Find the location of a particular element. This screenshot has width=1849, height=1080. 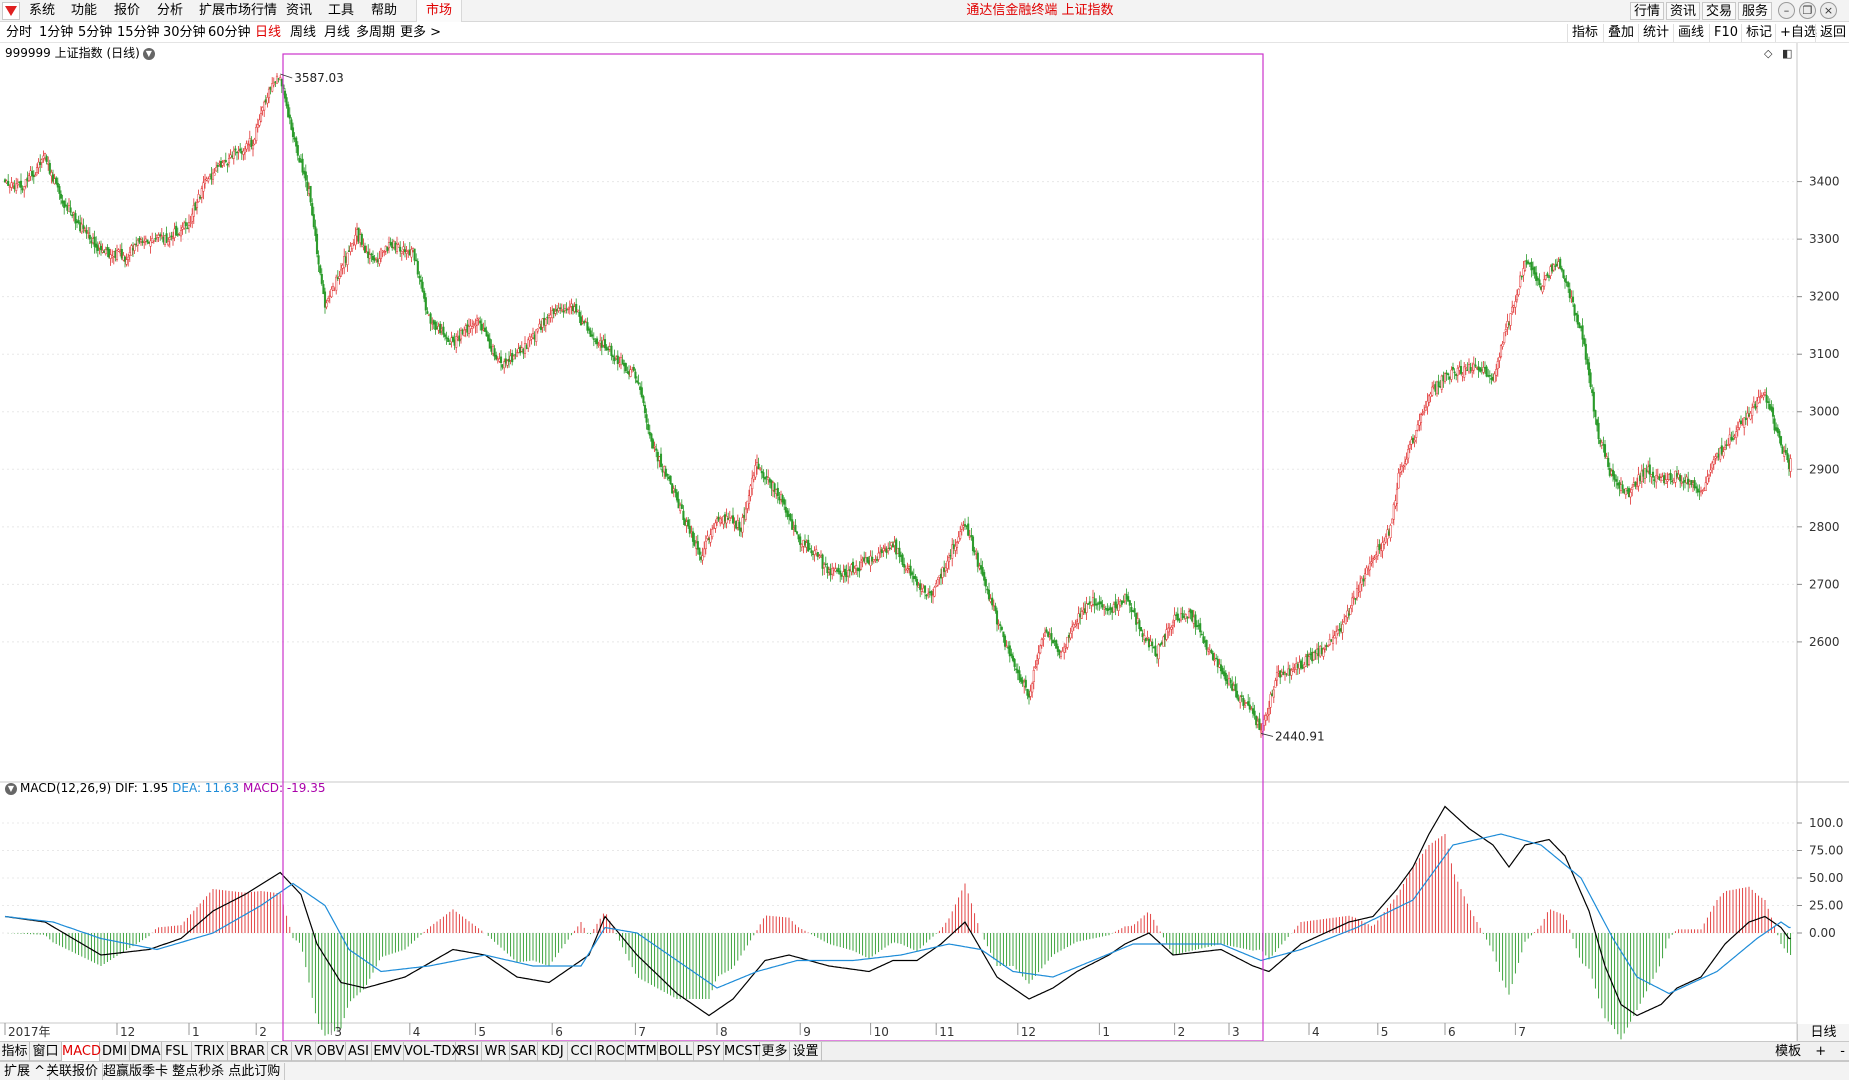

menu-info: 资讯 is located at coordinates (299, 10).